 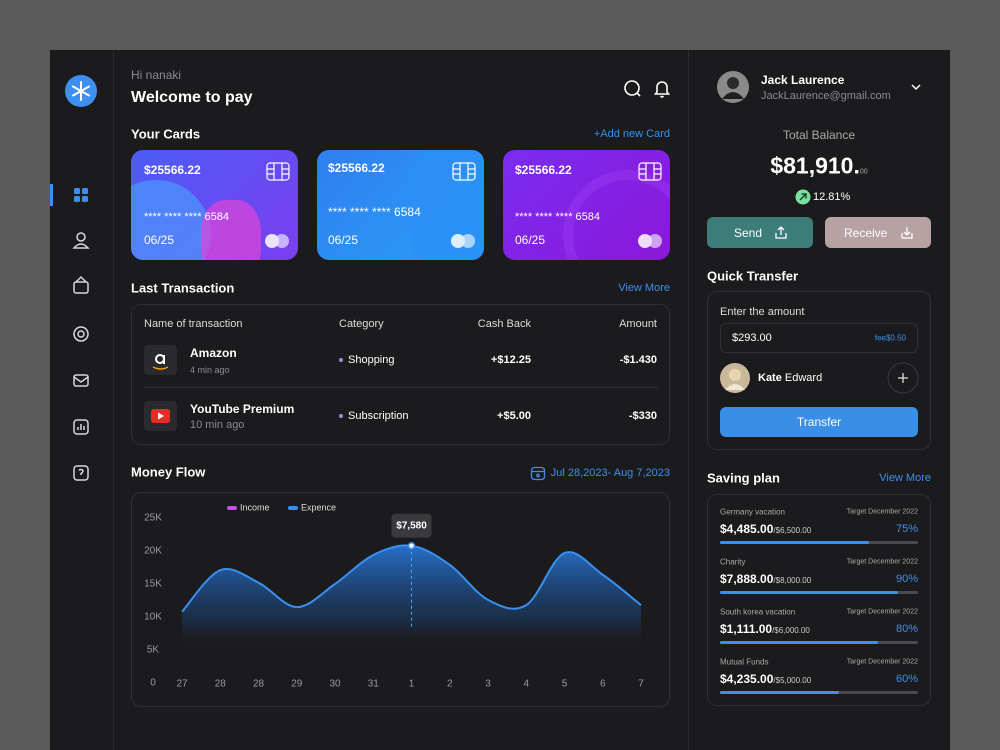 What do you see at coordinates (463, 205) in the screenshot?
I see `card-icons` at bounding box center [463, 205].